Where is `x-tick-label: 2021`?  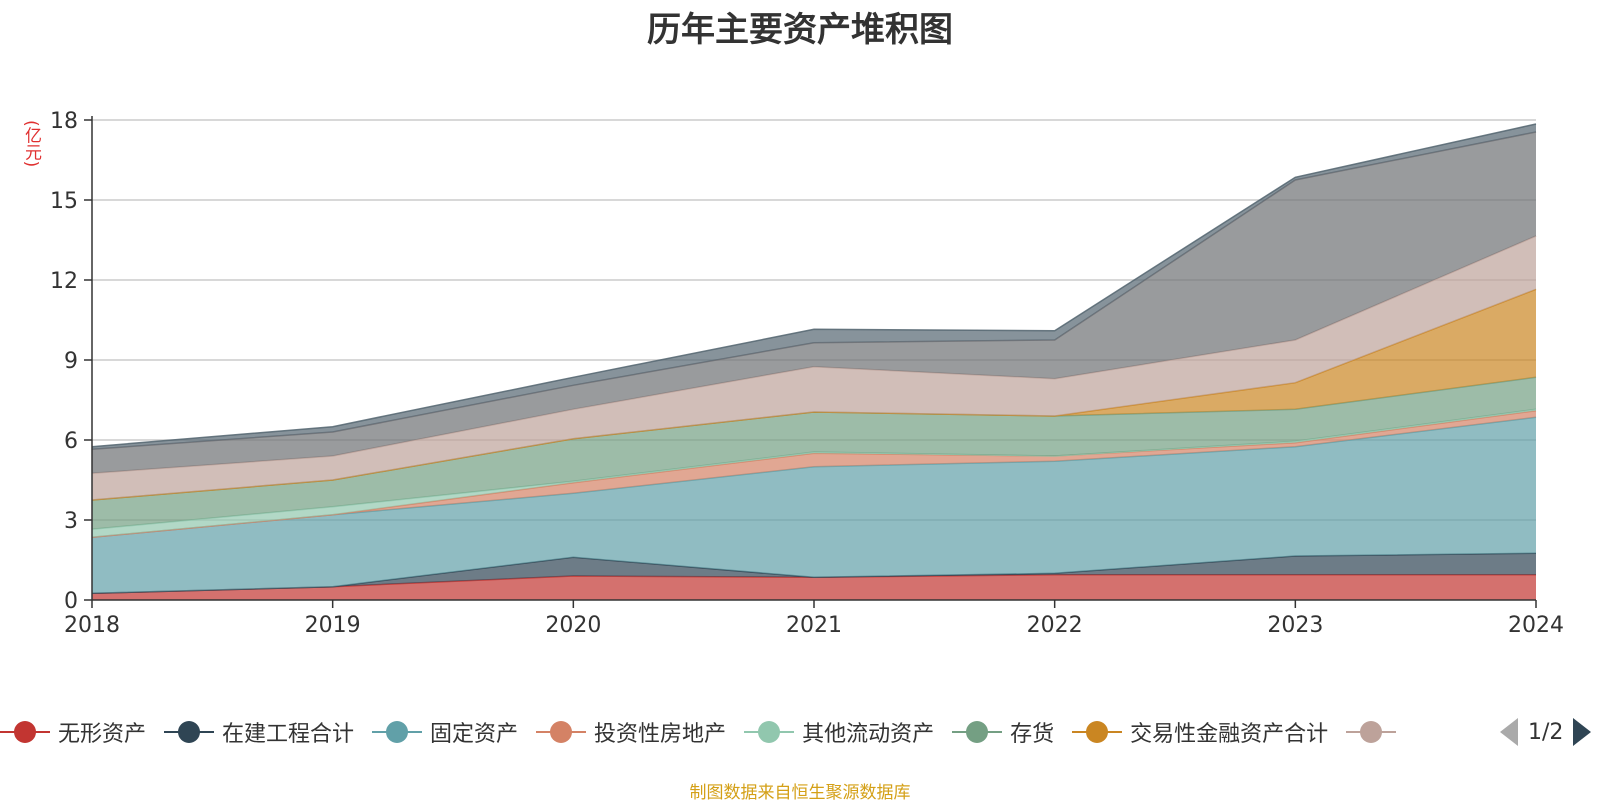 x-tick-label: 2021 is located at coordinates (814, 625).